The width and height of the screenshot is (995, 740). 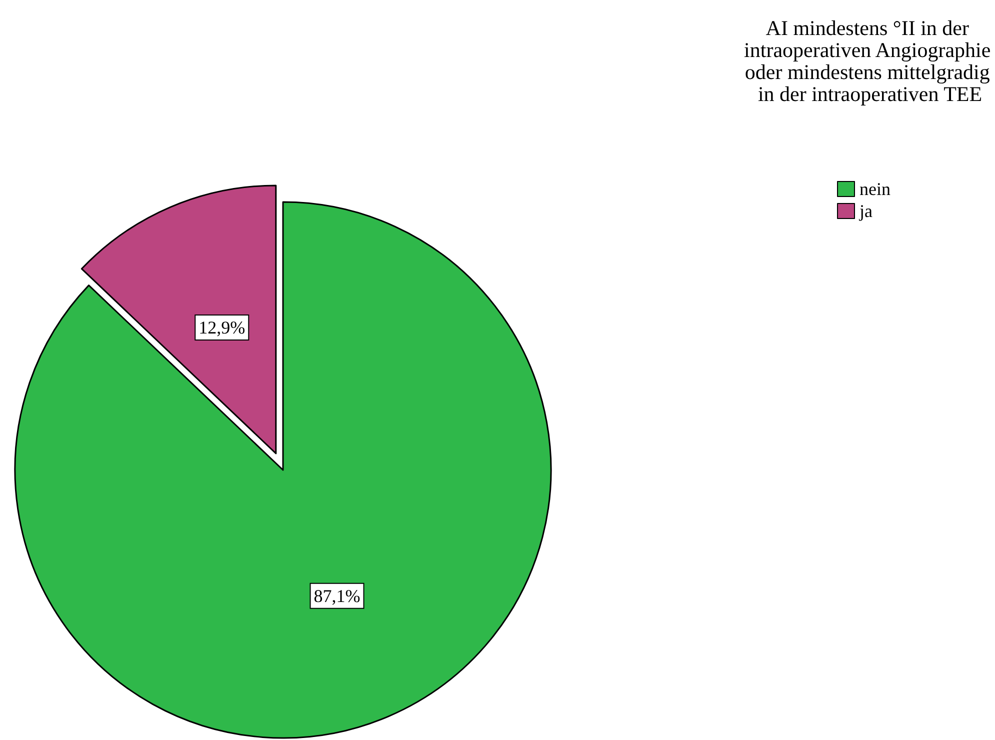 What do you see at coordinates (875, 189) in the screenshot?
I see `legend-label: nein` at bounding box center [875, 189].